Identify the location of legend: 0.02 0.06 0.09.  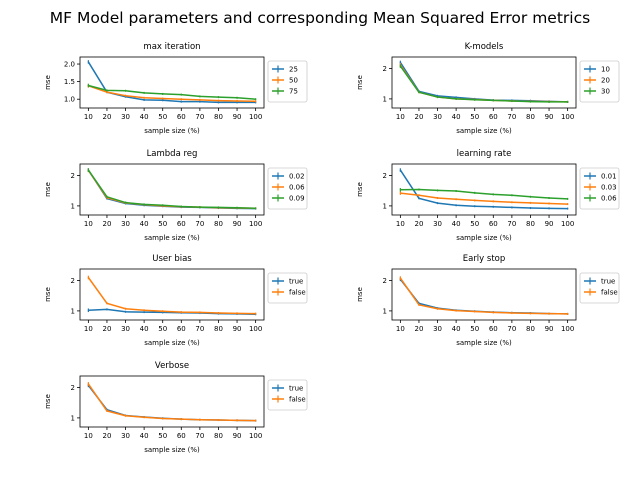
(287, 188).